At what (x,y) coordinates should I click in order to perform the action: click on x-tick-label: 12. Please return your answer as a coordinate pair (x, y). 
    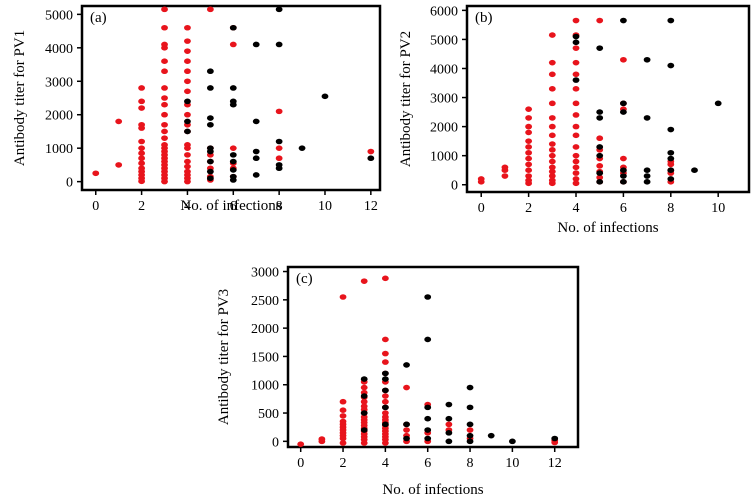
    Looking at the image, I should click on (371, 206).